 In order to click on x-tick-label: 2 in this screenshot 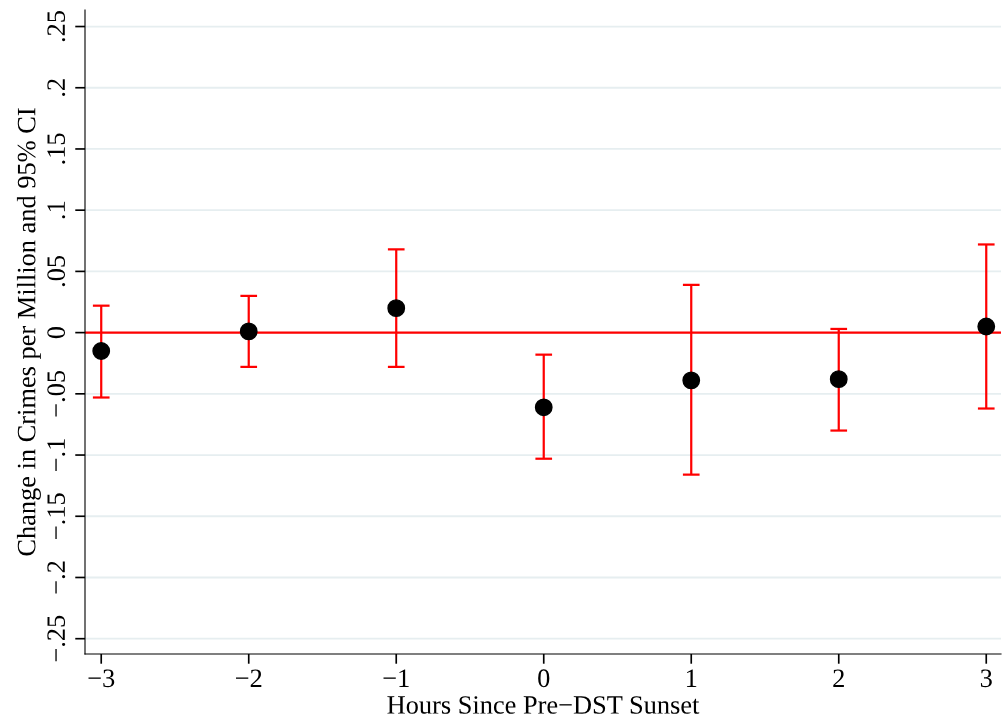, I will do `click(838, 678)`.